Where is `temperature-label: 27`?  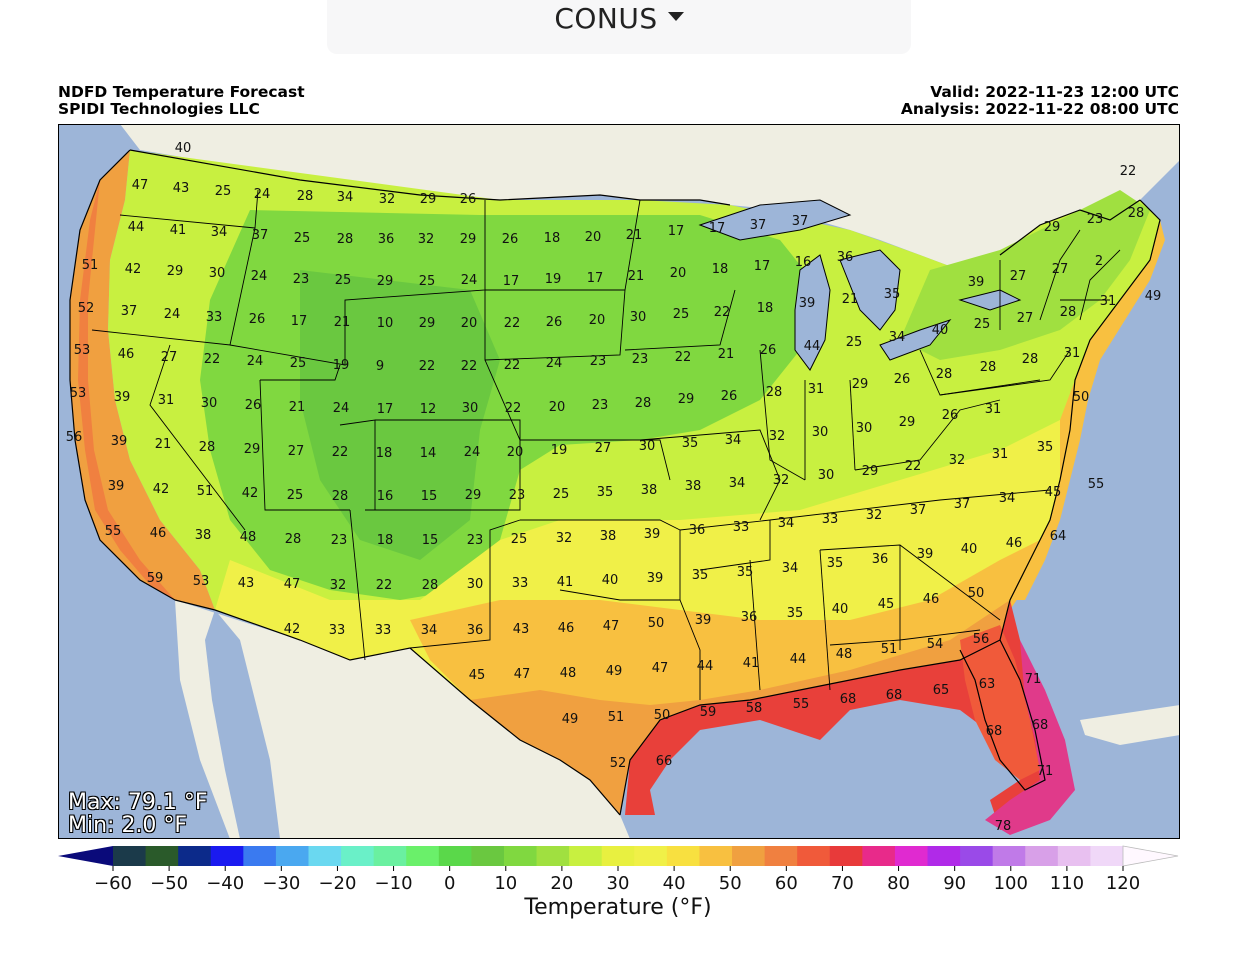
temperature-label: 27 is located at coordinates (296, 451).